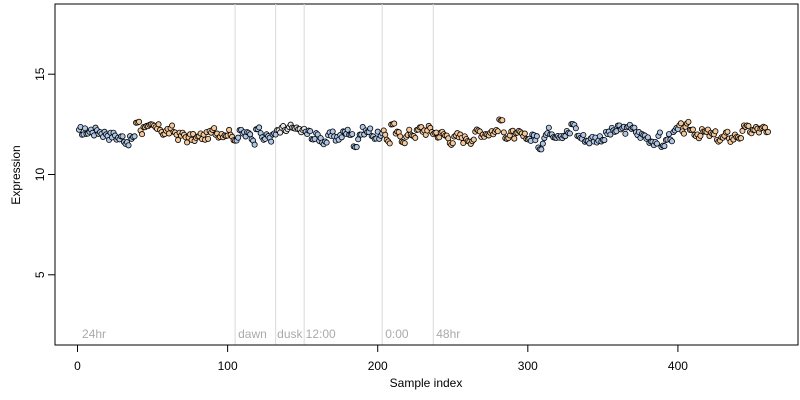 The image size is (800, 400). What do you see at coordinates (381, 358) in the screenshot?
I see `x-axis: 0 100 200 300 400` at bounding box center [381, 358].